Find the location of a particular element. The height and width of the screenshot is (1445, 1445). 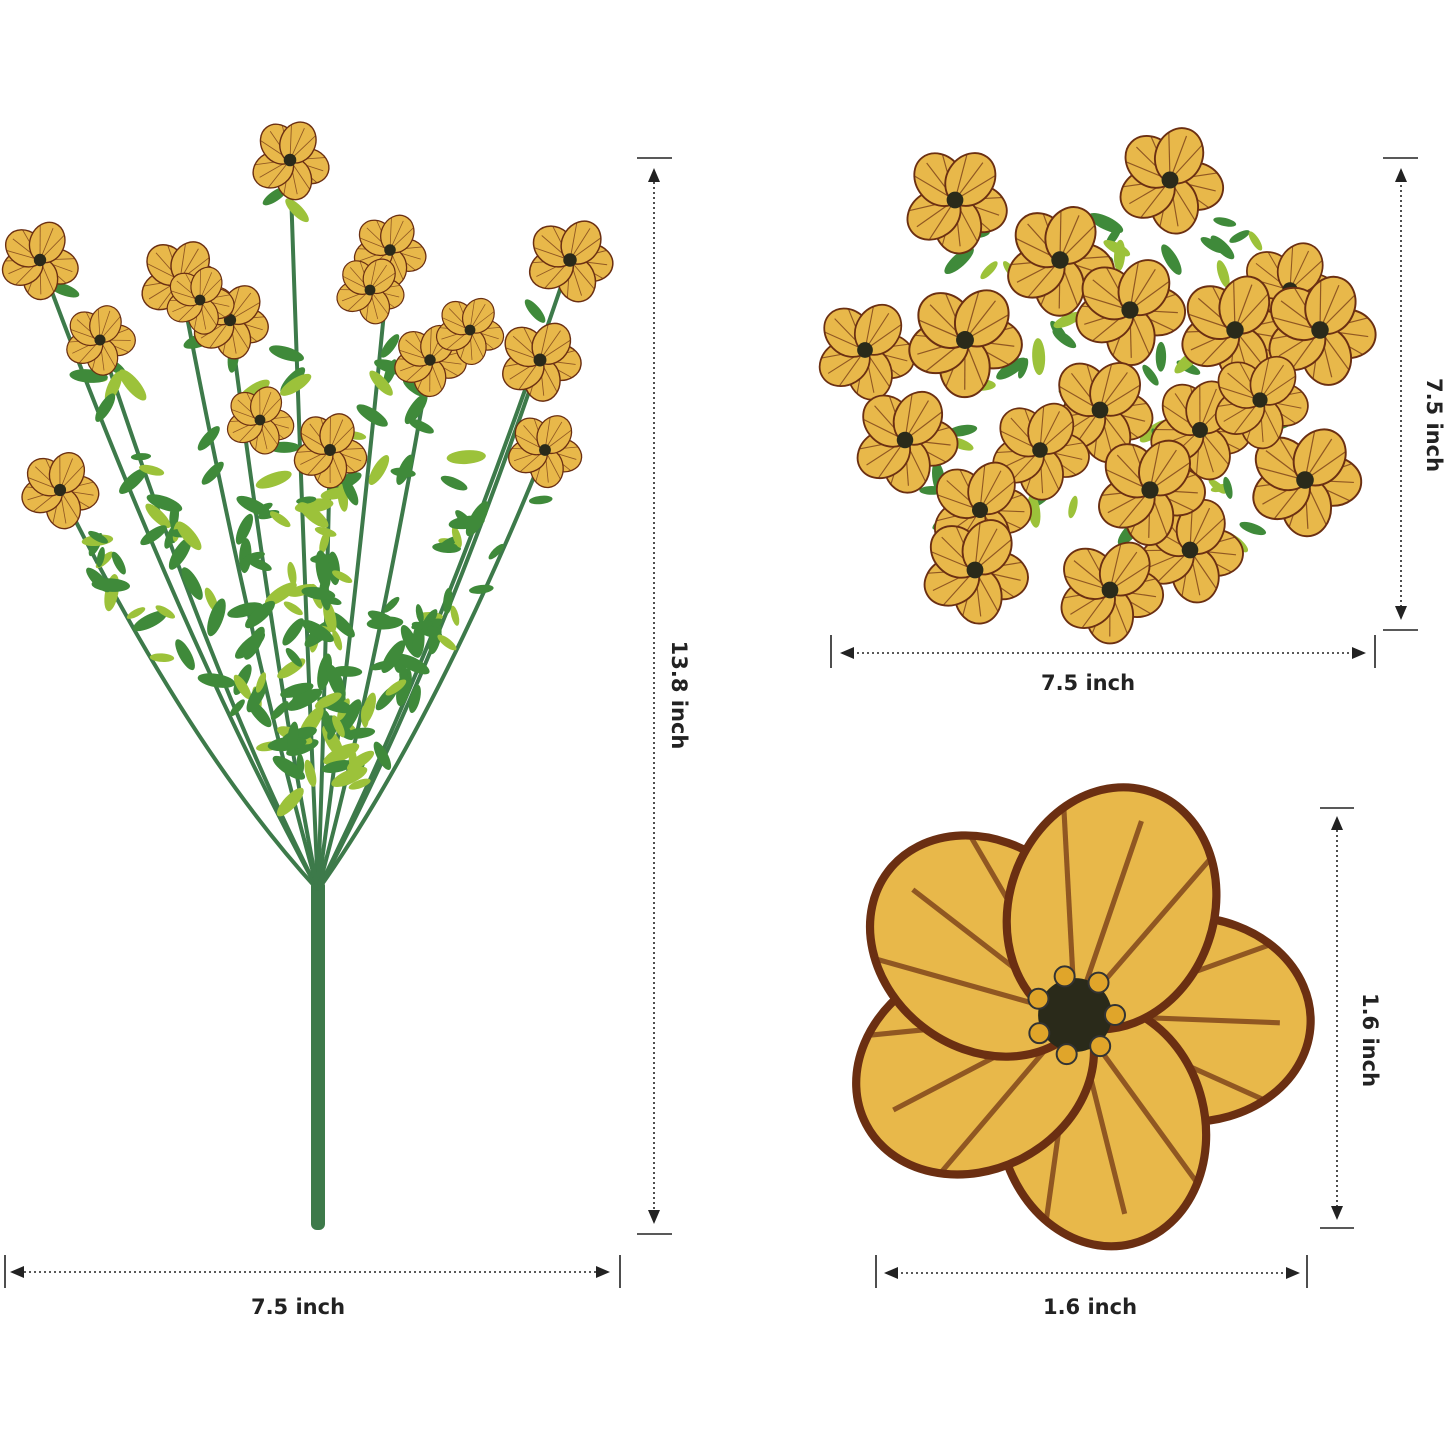

cluster-height-dimension: 7.5 inch is located at coordinates (1414, 394).